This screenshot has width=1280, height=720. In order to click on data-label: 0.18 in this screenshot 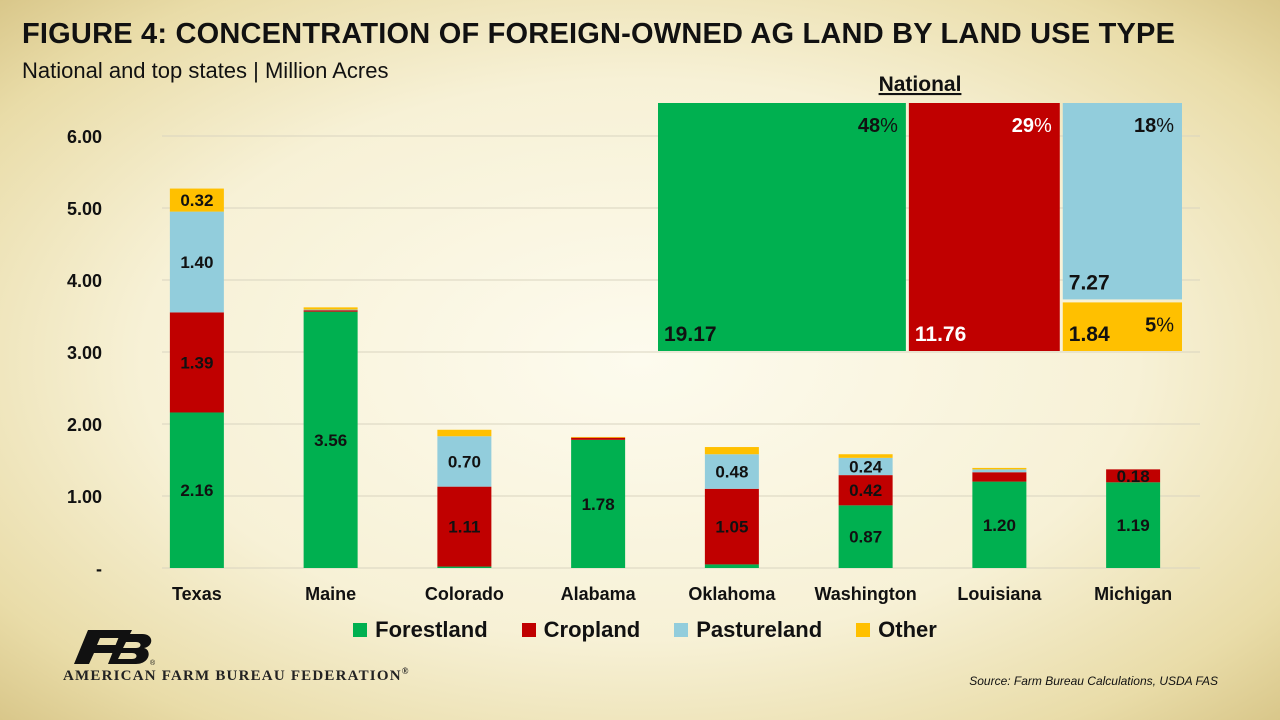, I will do `click(1133, 476)`.